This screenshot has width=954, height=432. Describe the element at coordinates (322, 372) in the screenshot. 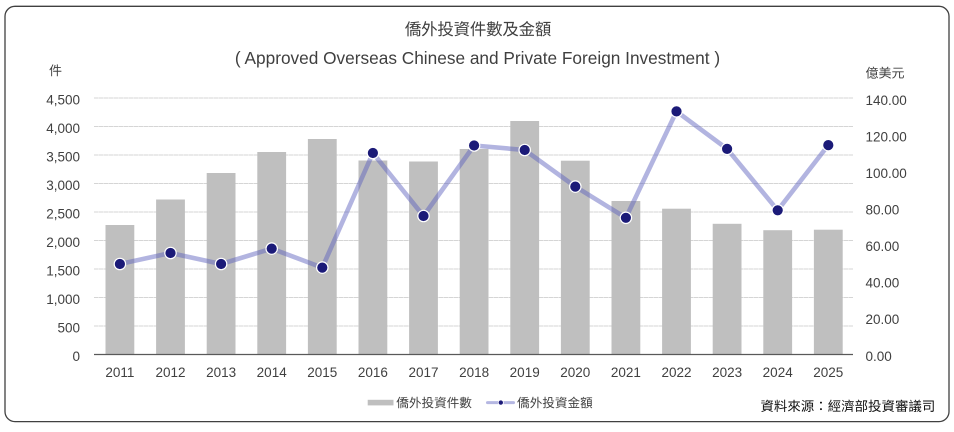

I see `svg-text: 2015` at that location.